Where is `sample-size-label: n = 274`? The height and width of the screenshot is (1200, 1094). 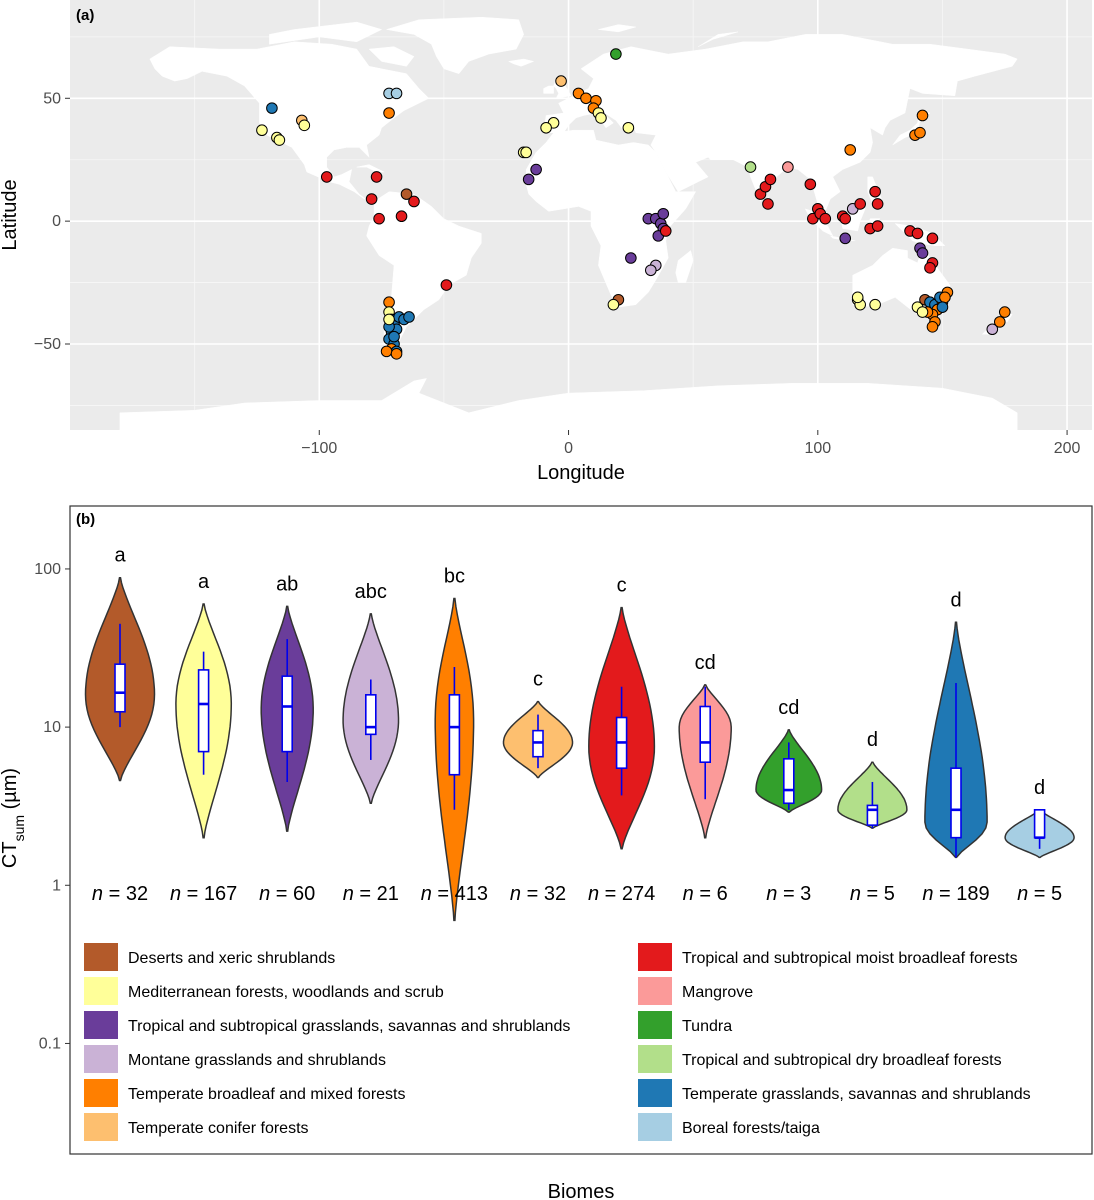
sample-size-label: n = 274 is located at coordinates (621, 894).